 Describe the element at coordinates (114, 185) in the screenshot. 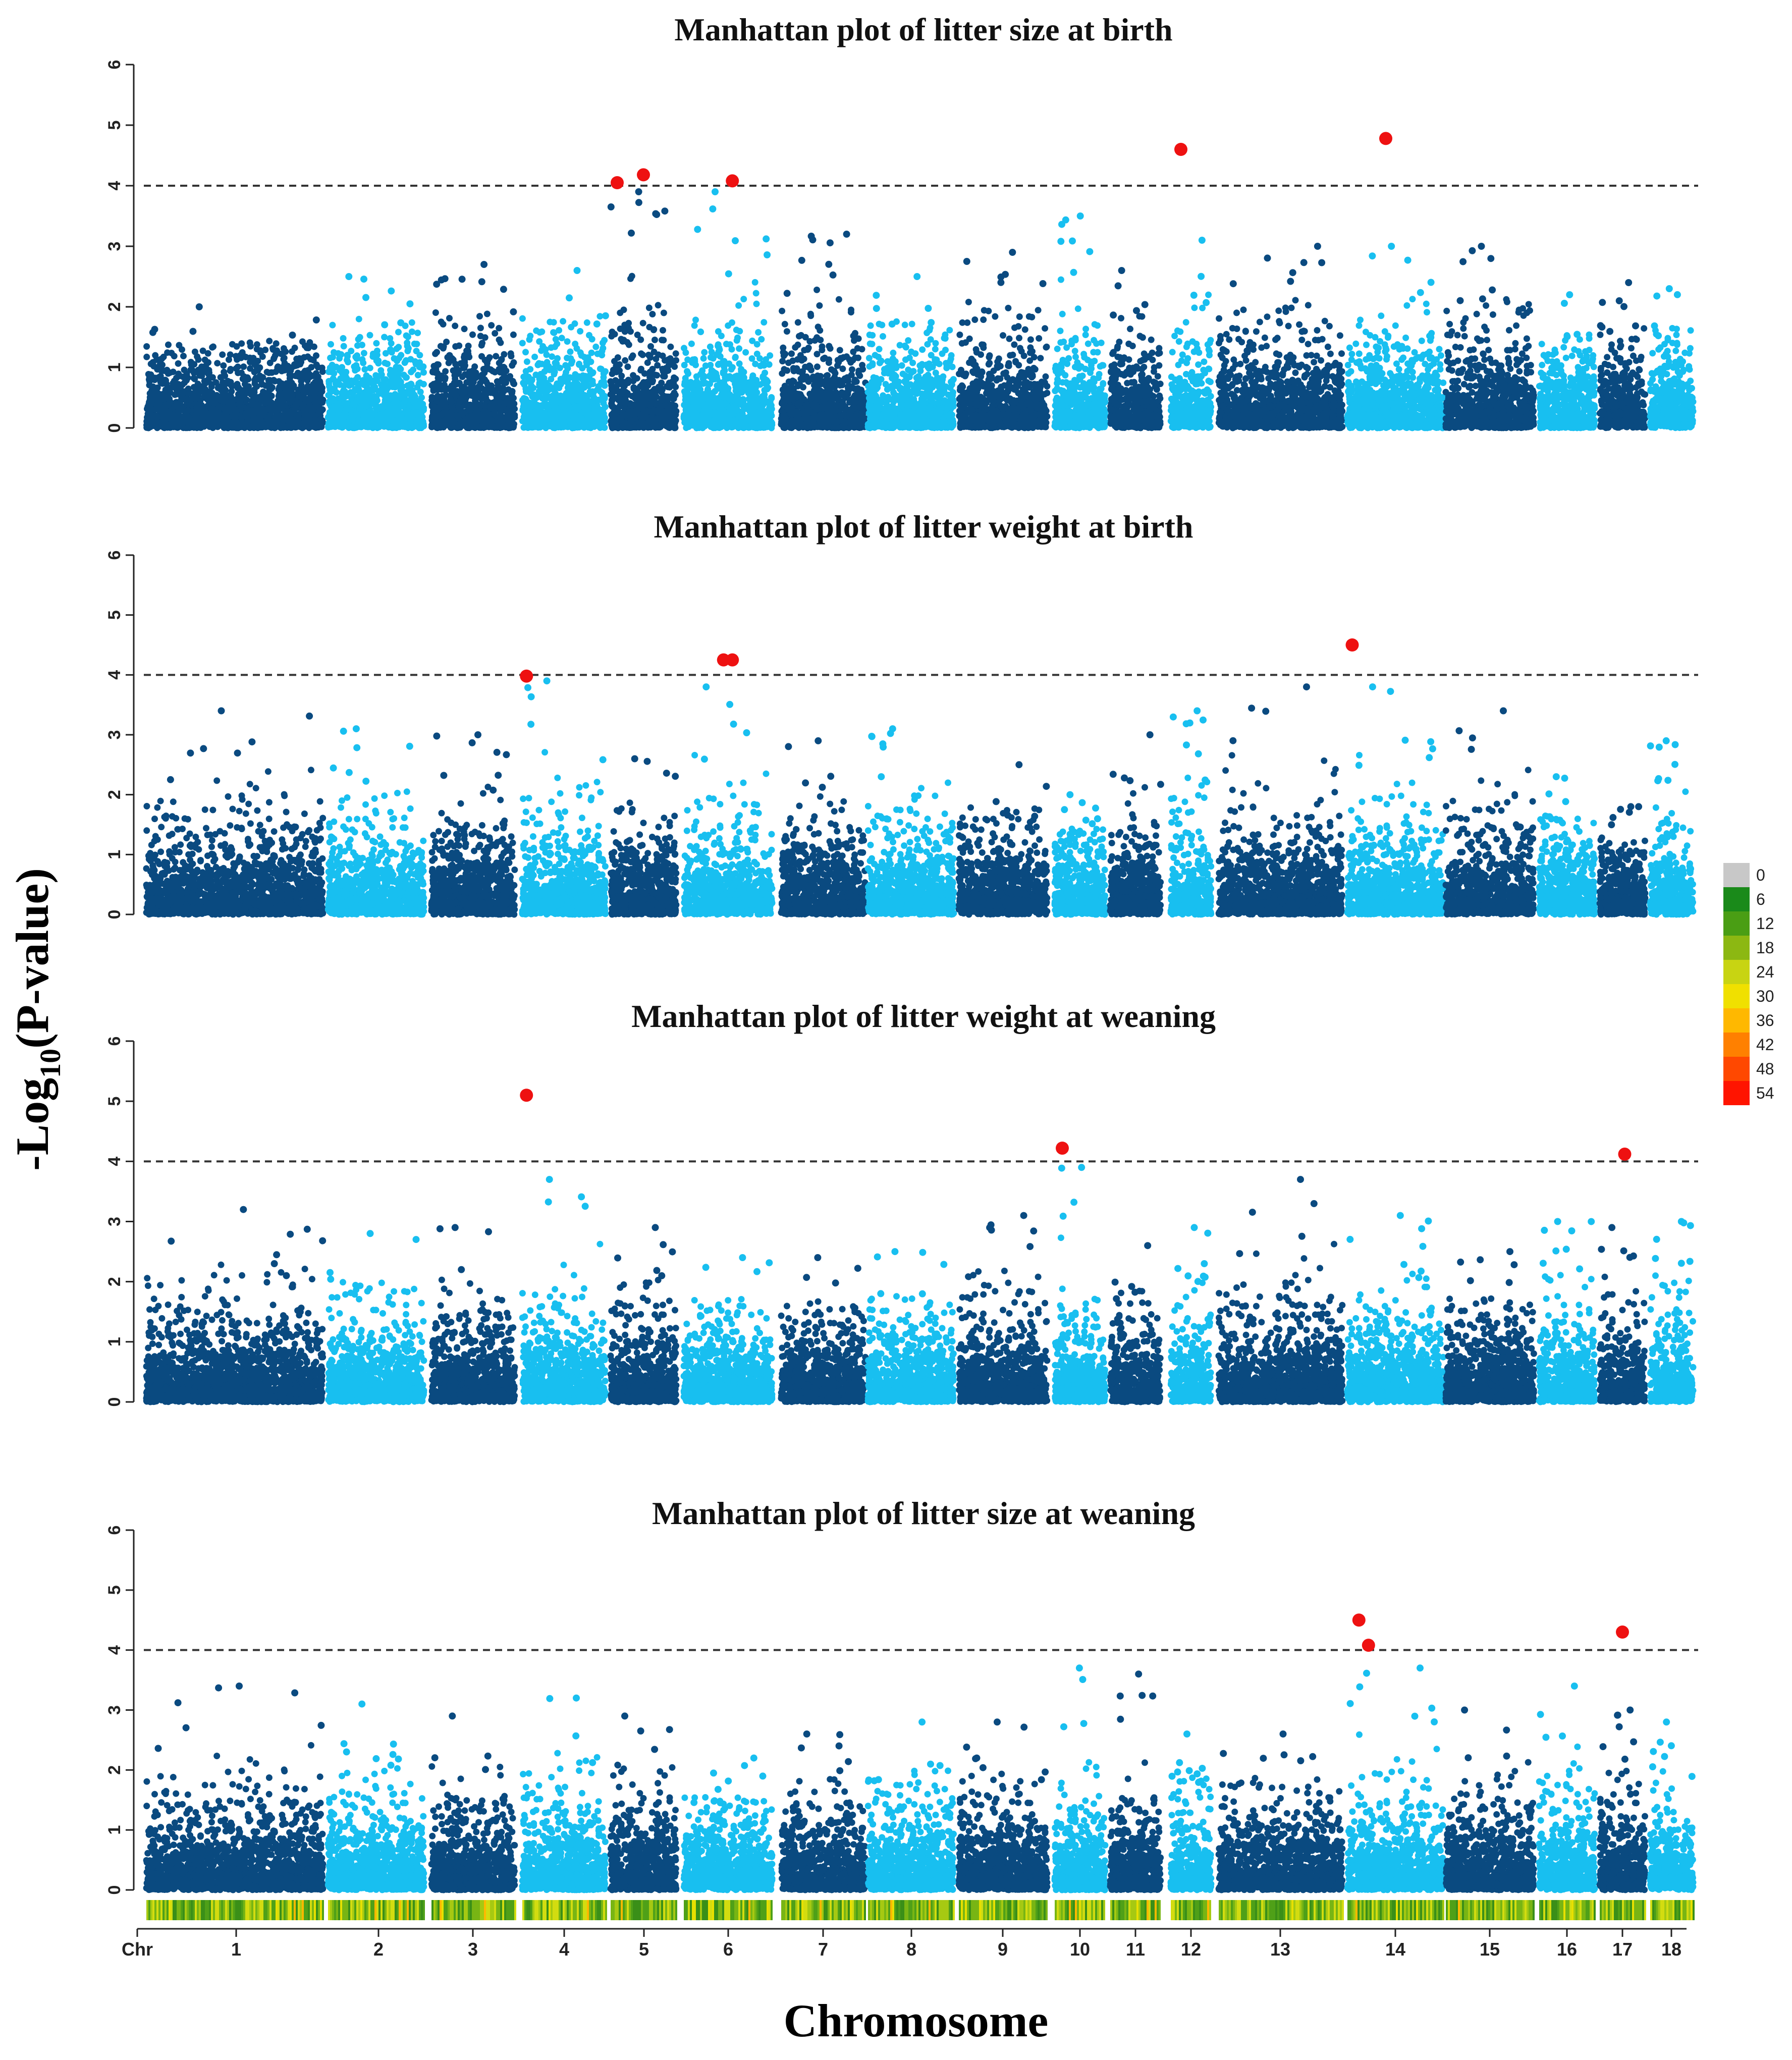

I see `y-tick-label: 4` at that location.